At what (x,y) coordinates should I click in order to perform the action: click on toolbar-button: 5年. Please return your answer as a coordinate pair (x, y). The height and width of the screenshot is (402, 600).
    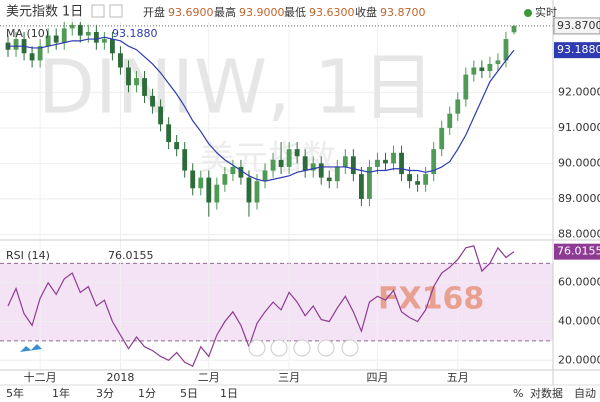
    Looking at the image, I should click on (15, 393).